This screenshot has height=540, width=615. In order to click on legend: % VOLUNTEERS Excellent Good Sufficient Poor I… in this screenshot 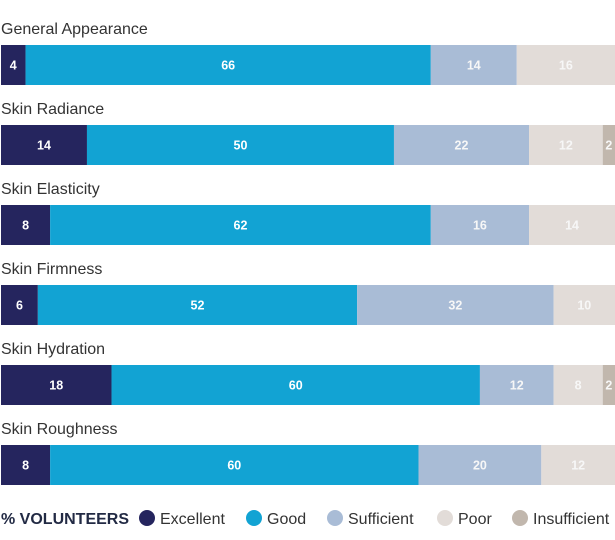, I will do `click(305, 519)`.